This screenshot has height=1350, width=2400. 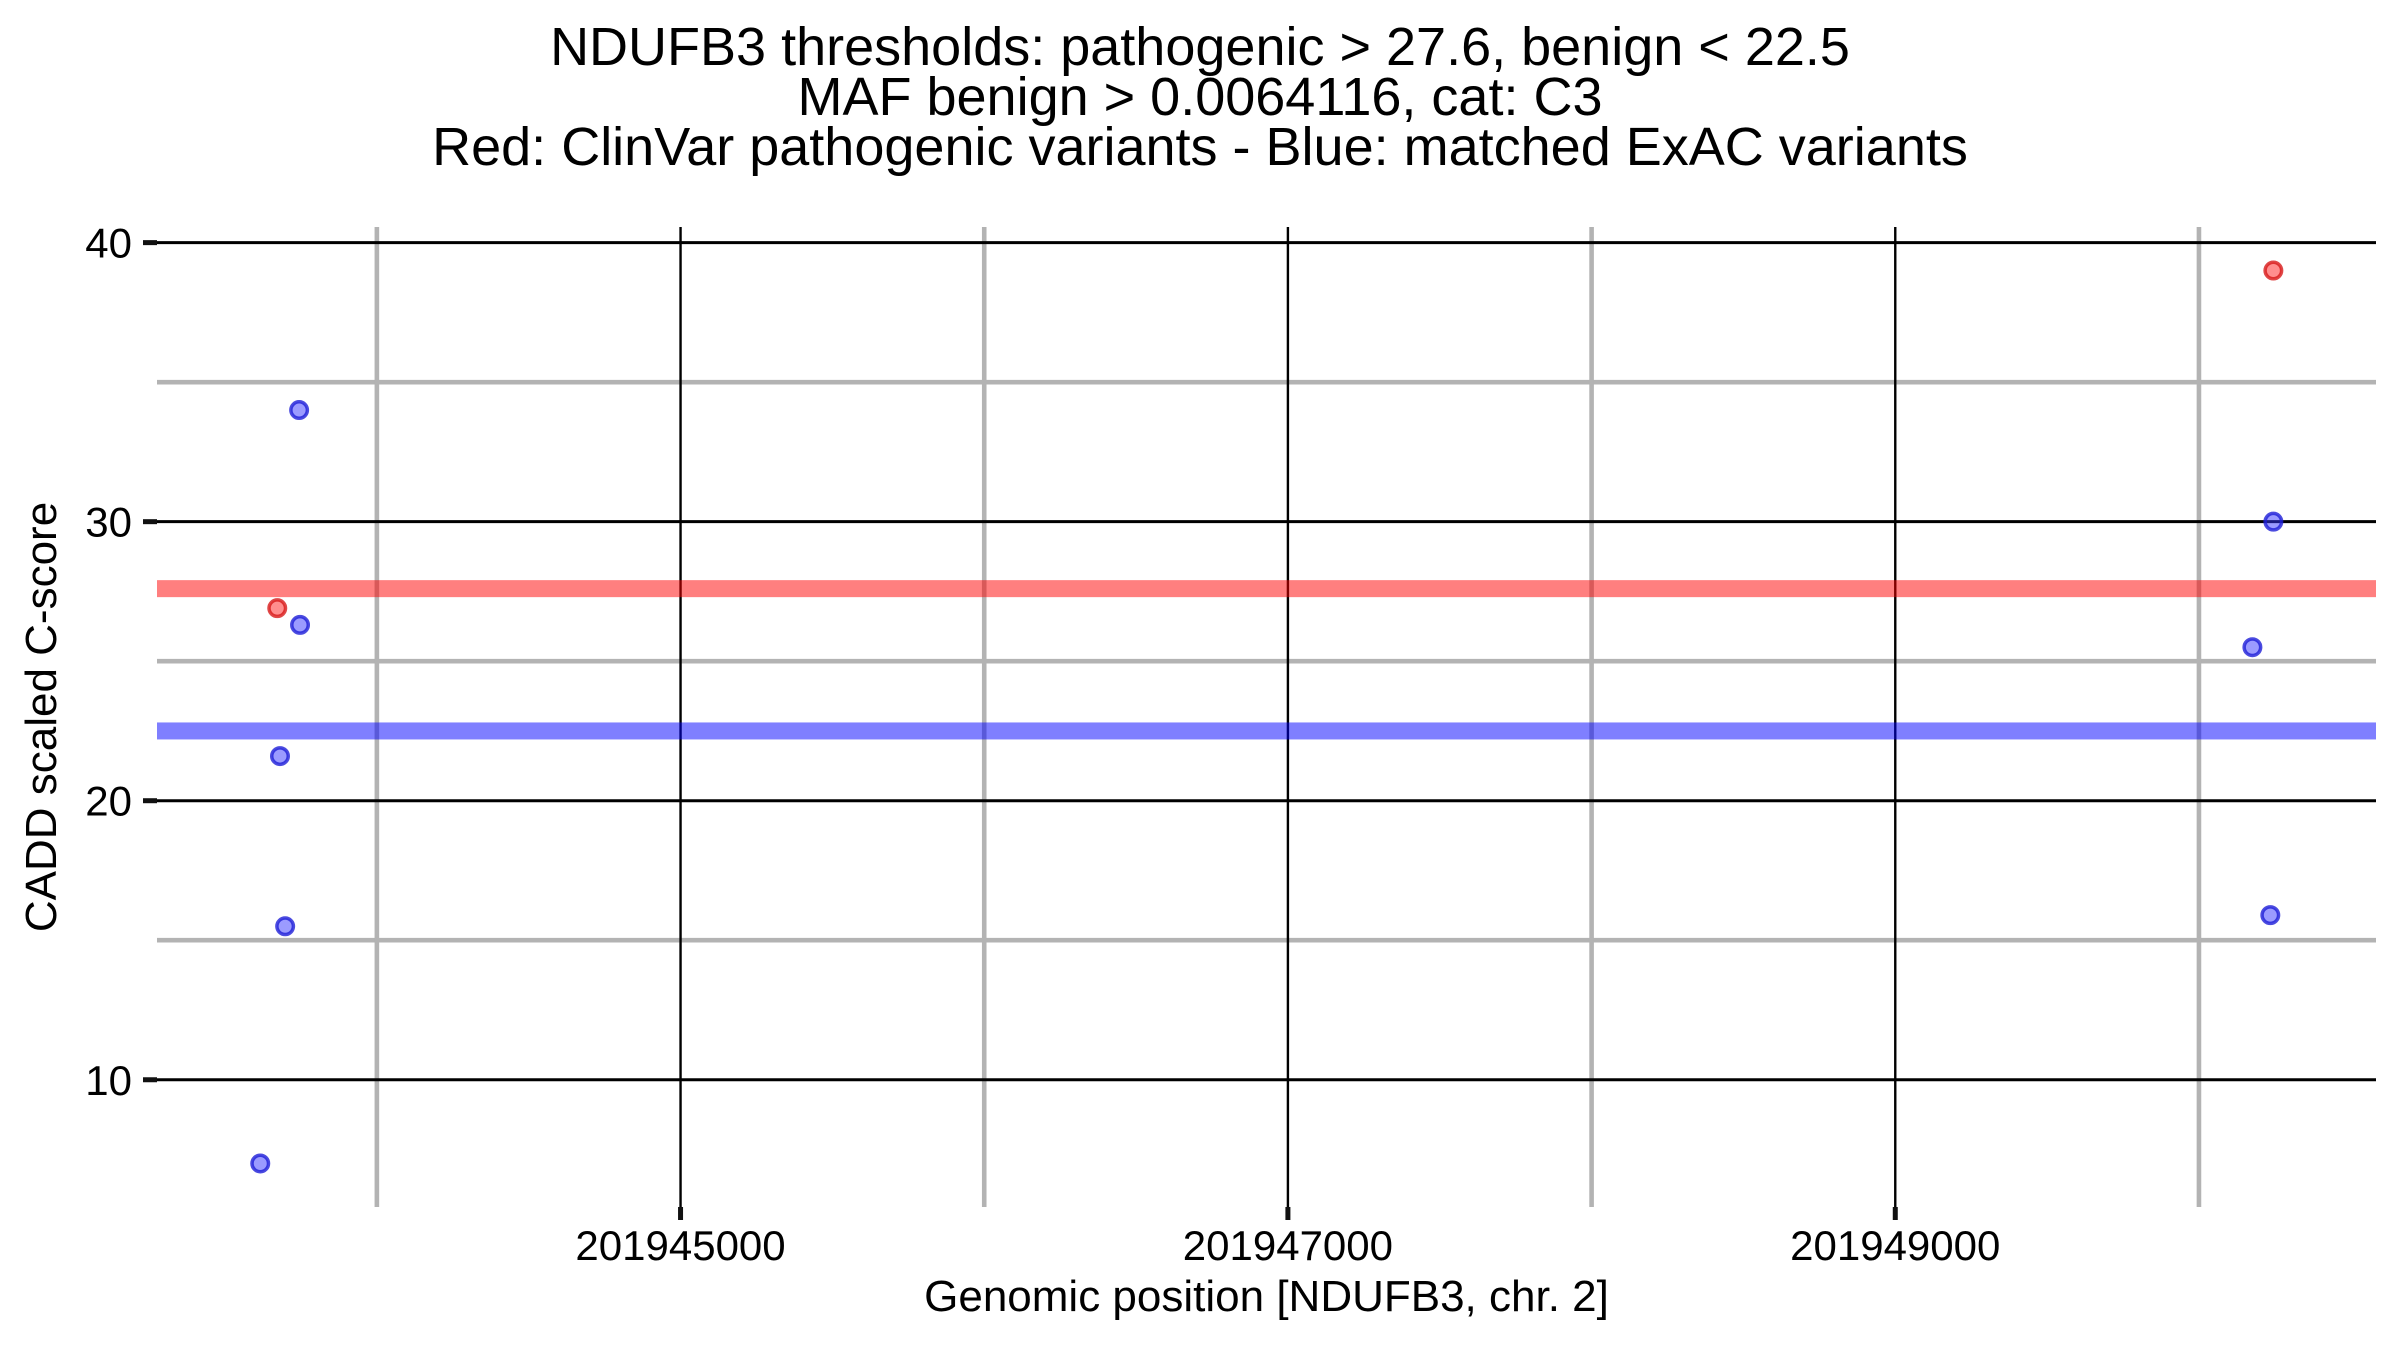 What do you see at coordinates (108, 522) in the screenshot?
I see `y-tick-label: 30` at bounding box center [108, 522].